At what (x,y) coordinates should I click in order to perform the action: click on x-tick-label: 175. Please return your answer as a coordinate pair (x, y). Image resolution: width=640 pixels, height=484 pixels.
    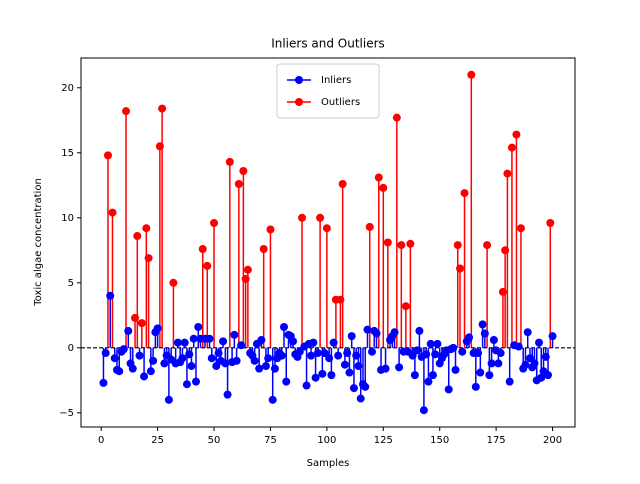
    Looking at the image, I should click on (496, 440).